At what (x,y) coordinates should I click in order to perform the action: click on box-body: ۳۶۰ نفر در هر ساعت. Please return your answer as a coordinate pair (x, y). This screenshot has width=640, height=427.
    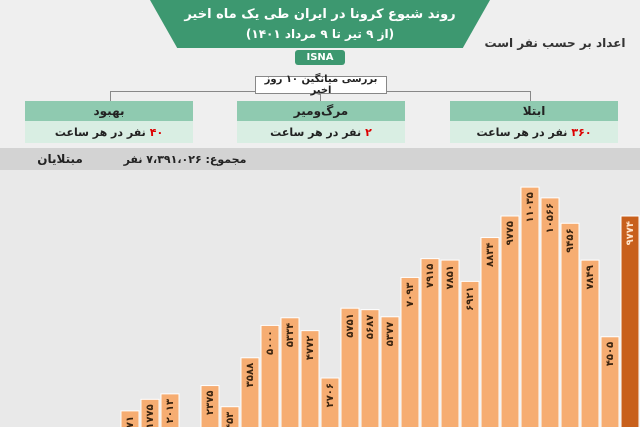
    Looking at the image, I should click on (534, 132).